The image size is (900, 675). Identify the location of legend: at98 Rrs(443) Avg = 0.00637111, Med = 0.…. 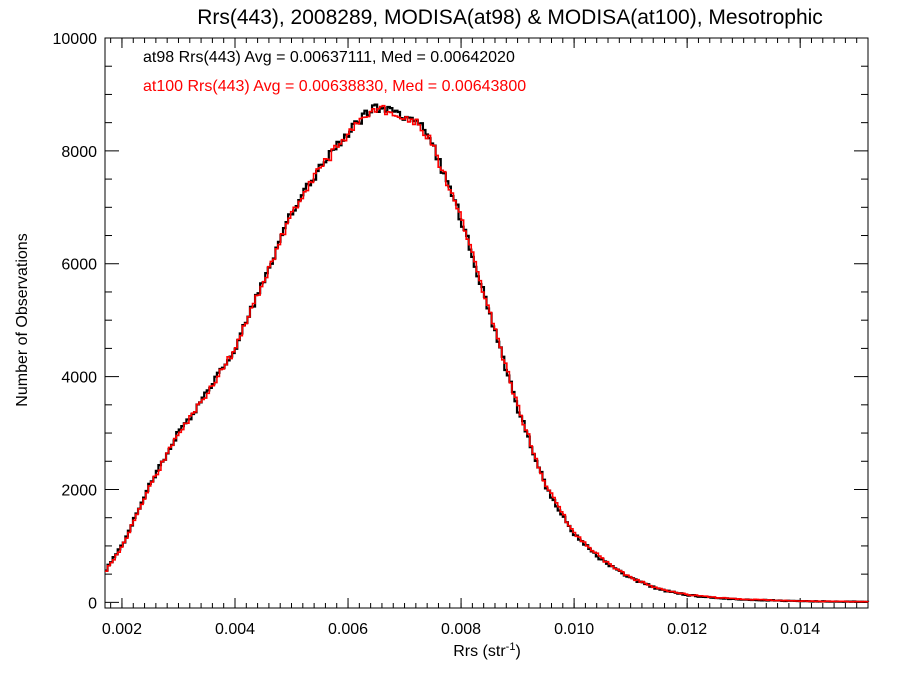
(334, 72).